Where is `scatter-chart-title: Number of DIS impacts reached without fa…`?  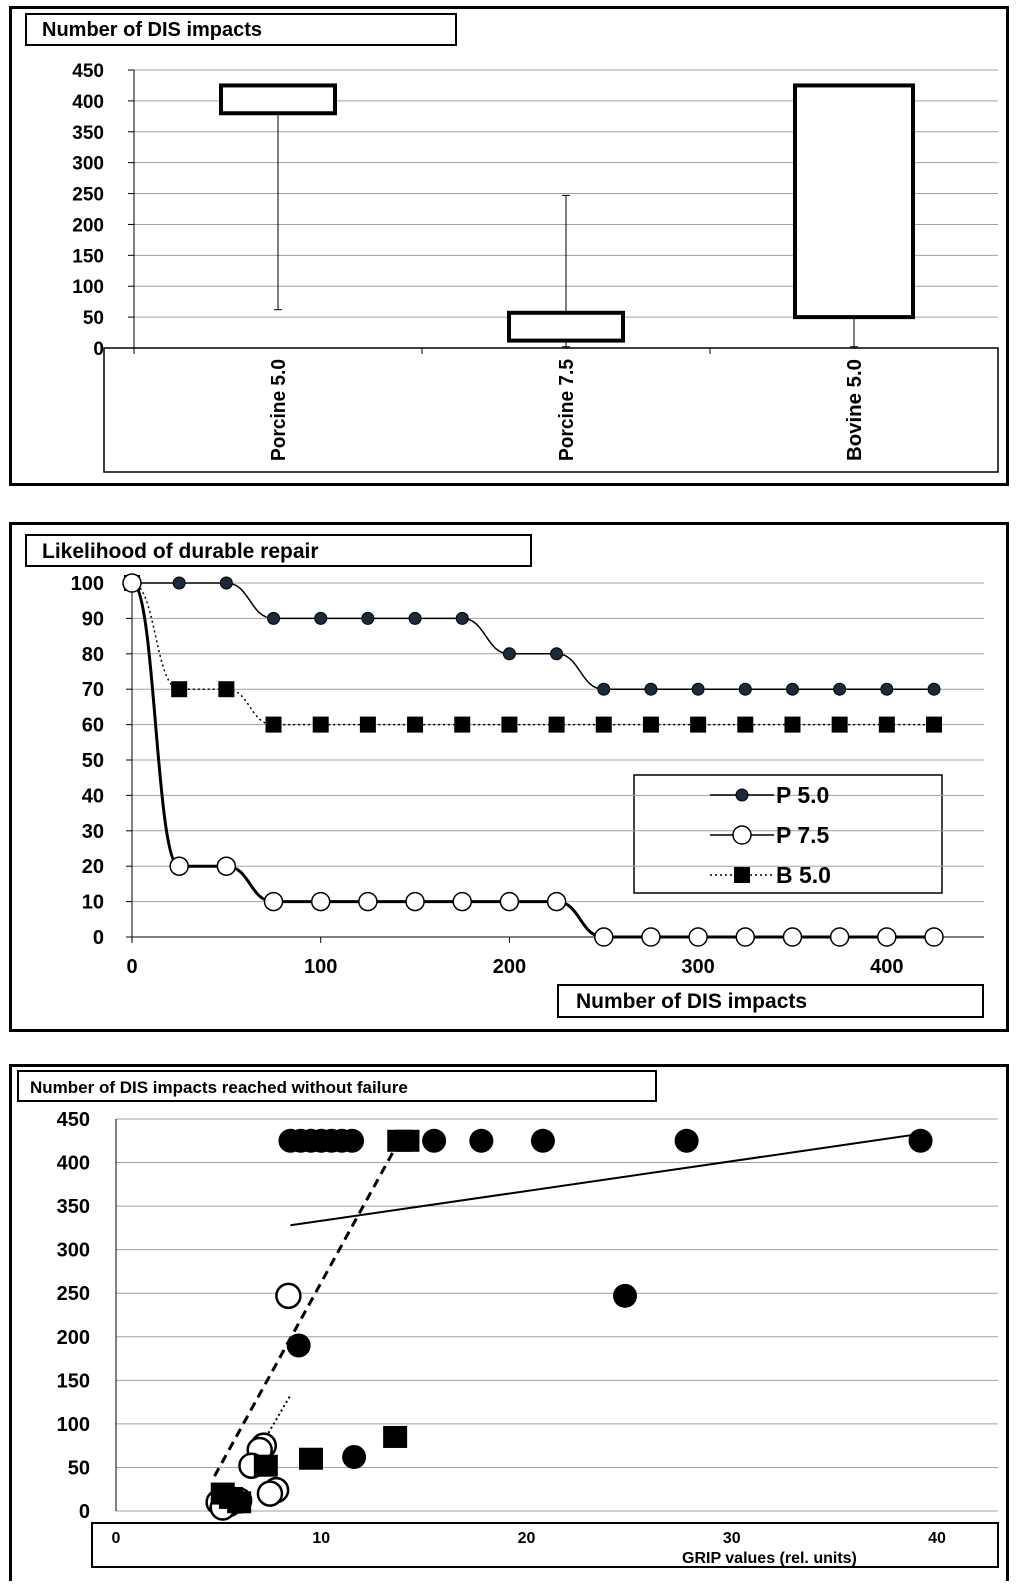 scatter-chart-title: Number of DIS impacts reached without fa… is located at coordinates (219, 1087).